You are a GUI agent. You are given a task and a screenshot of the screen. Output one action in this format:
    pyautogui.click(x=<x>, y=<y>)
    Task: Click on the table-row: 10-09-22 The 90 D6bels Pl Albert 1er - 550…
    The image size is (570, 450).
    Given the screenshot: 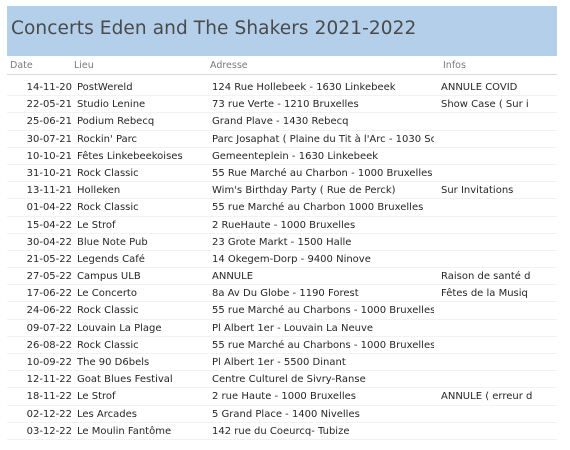 What is the action you would take?
    pyautogui.click(x=285, y=363)
    